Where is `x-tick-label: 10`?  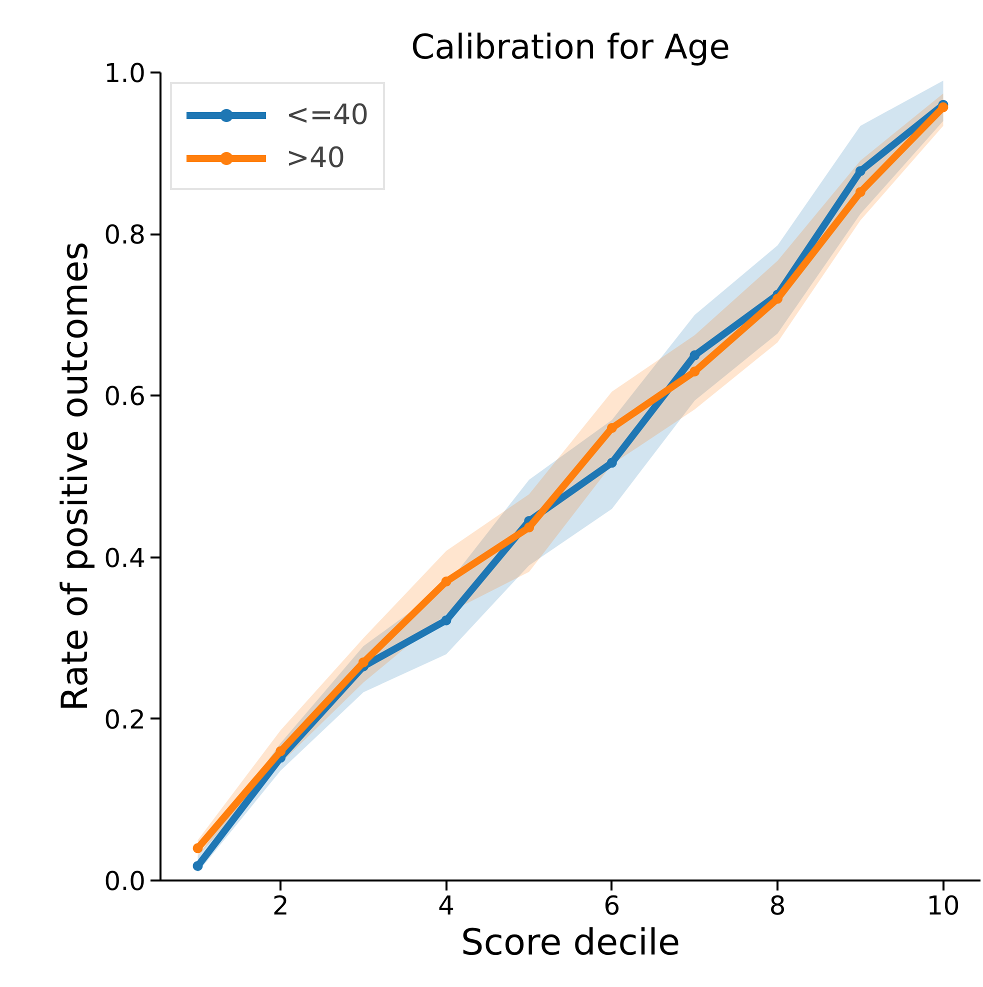 x-tick-label: 10 is located at coordinates (943, 907).